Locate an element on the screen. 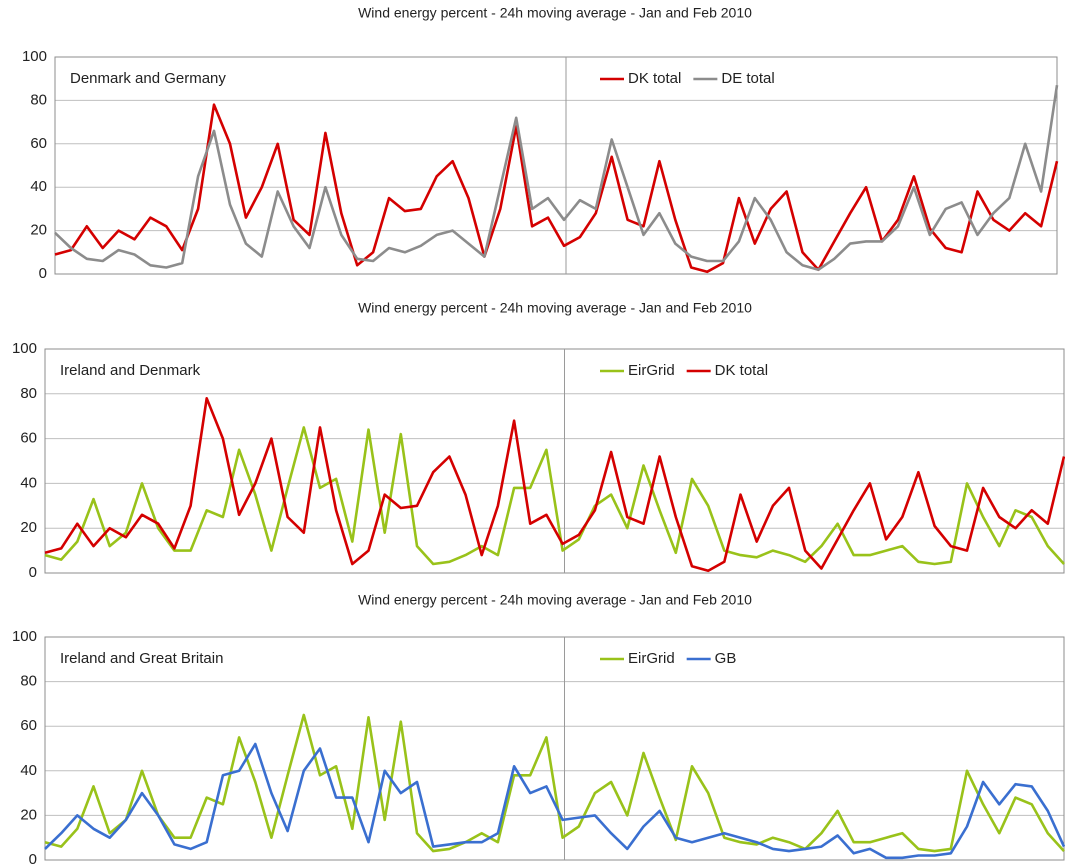 This screenshot has width=1065, height=866. panel-label: Denmark and Germany is located at coordinates (148, 78).